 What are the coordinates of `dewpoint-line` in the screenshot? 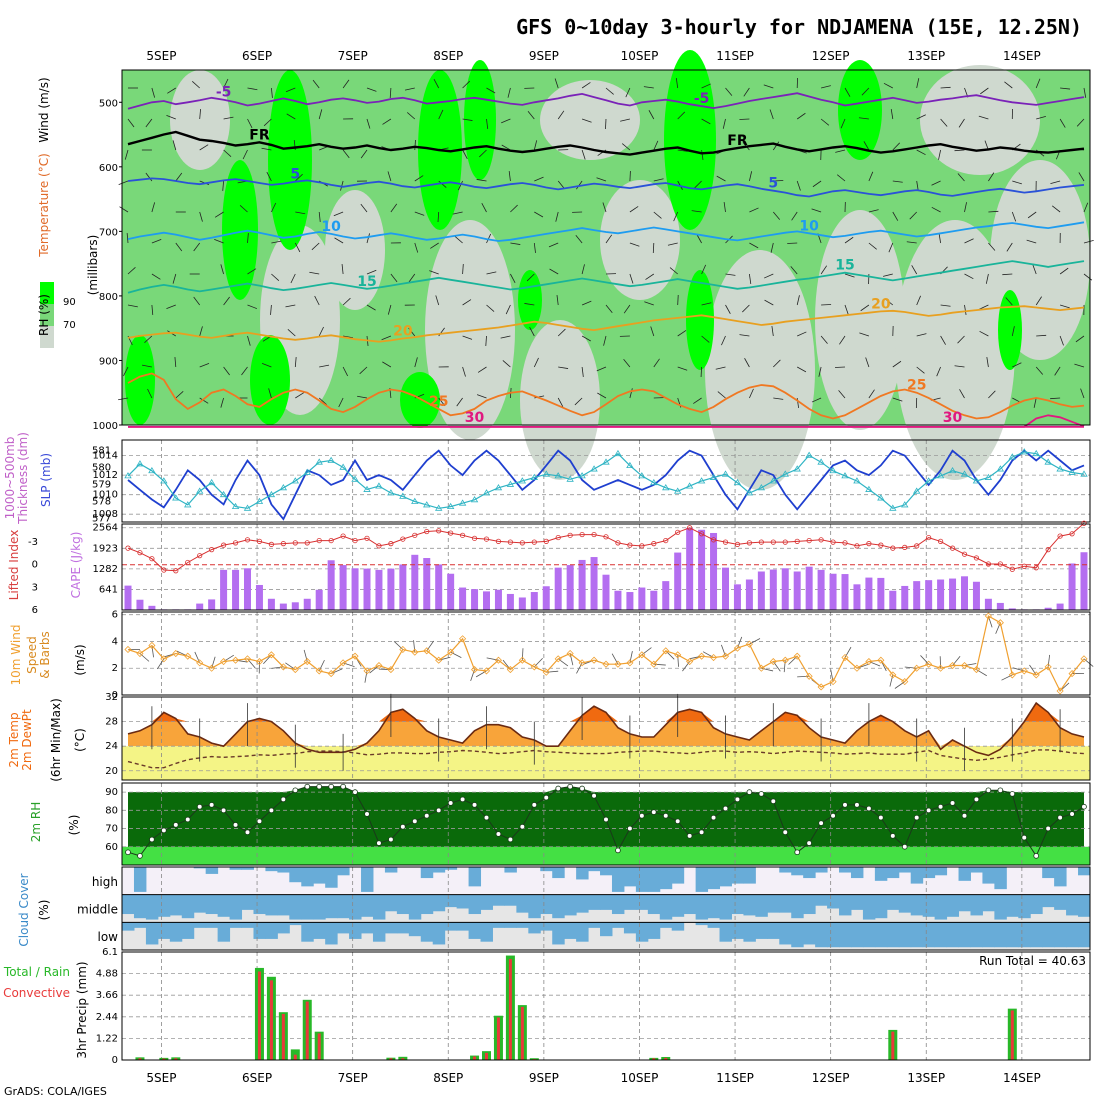 It's located at (606, 759).